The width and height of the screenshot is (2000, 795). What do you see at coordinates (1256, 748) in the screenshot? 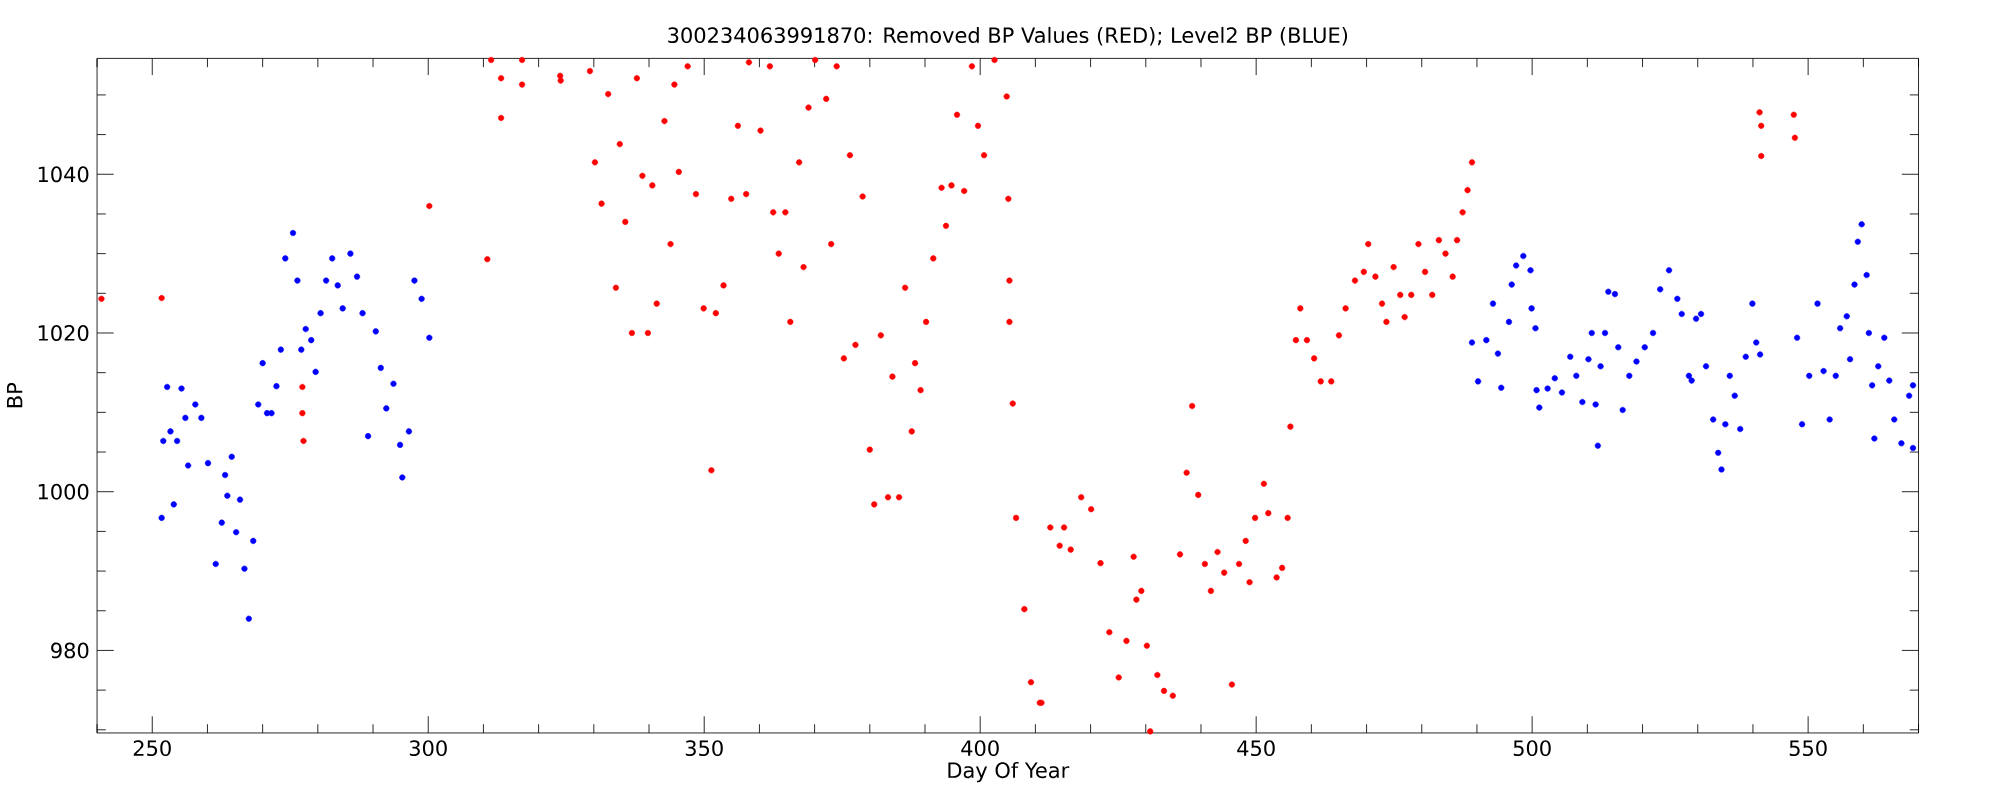
I see `x-tick-label: 450` at bounding box center [1256, 748].